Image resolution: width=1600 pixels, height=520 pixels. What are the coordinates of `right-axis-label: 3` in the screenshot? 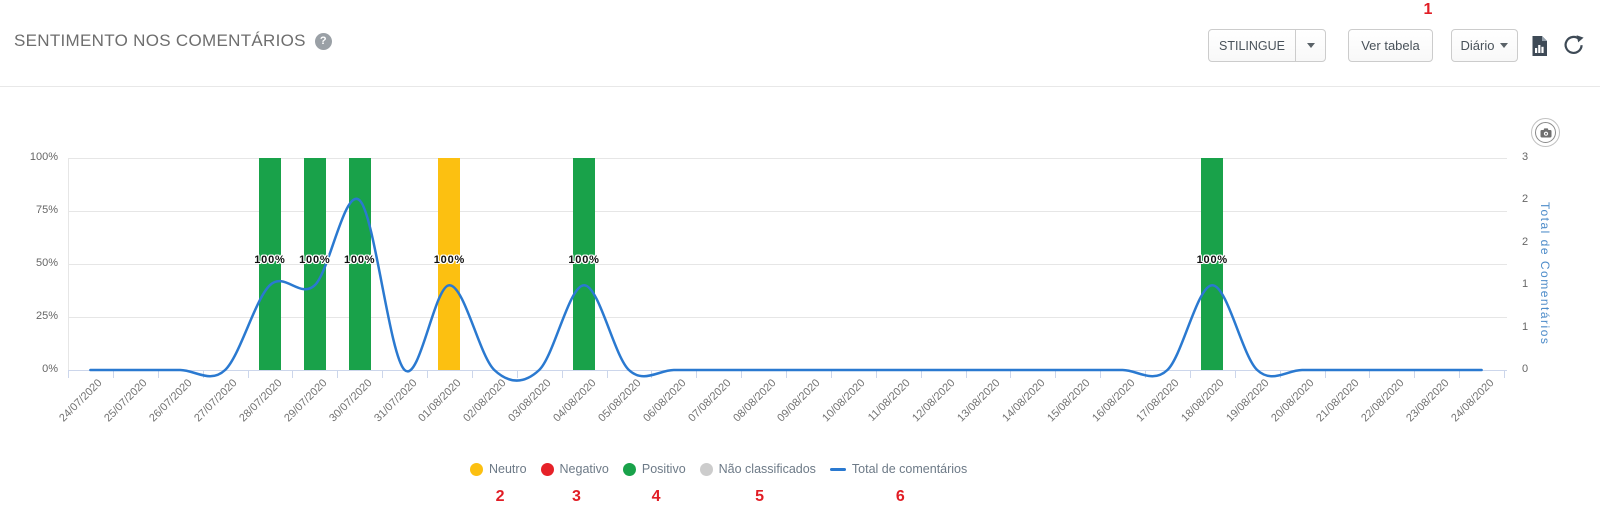 It's located at (1525, 157).